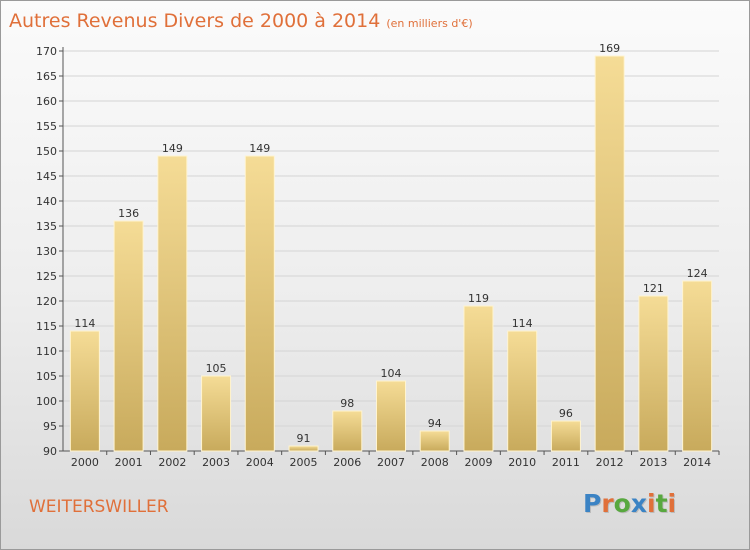 This screenshot has height=550, width=750. Describe the element at coordinates (46, 326) in the screenshot. I see `y-tick-label: 115` at that location.